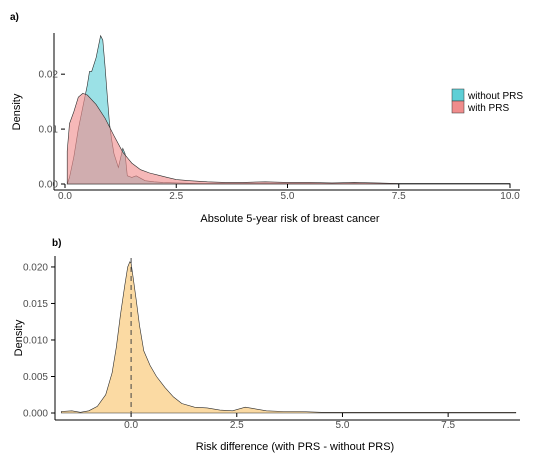 The image size is (550, 463). Describe the element at coordinates (56, 243) in the screenshot. I see `panel-b-label: b)` at that location.